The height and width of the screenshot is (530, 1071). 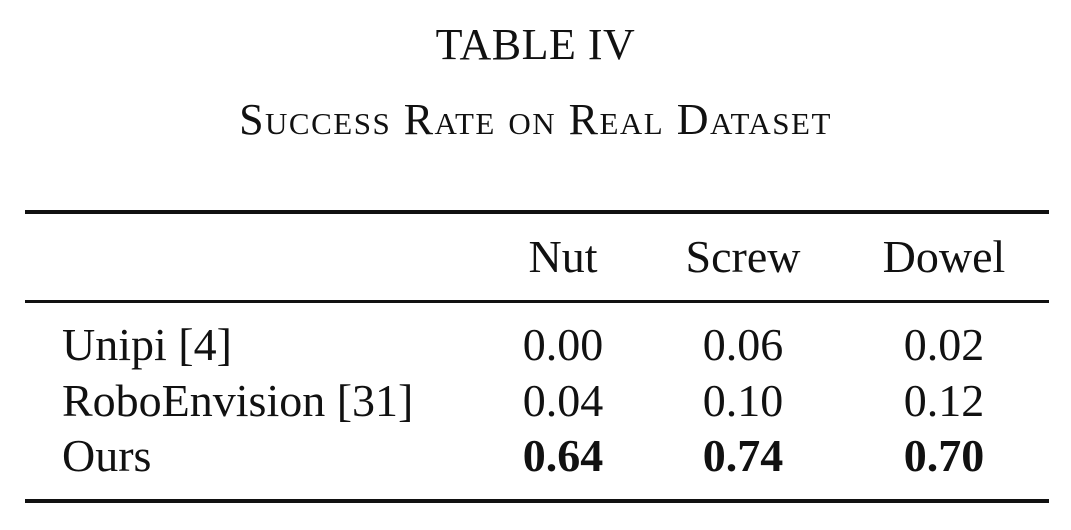 What do you see at coordinates (743, 455) in the screenshot?
I see `cell-ours-screw: 0.74` at bounding box center [743, 455].